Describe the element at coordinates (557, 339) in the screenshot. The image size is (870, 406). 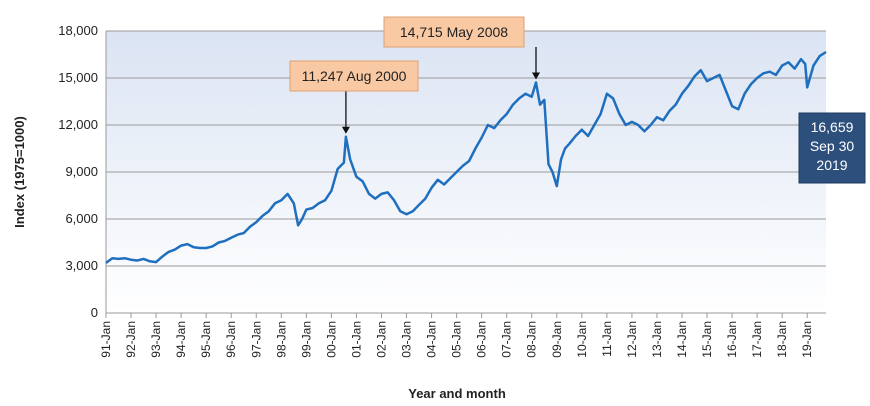
I see `x-tick-label: 09-Jan` at that location.